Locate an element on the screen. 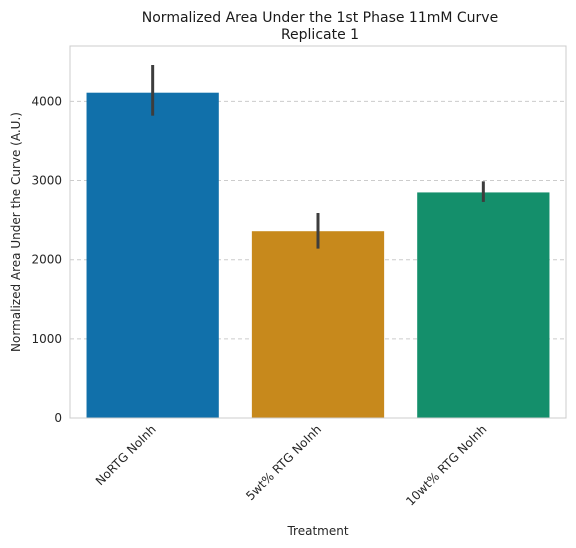 The width and height of the screenshot is (576, 548). y-tick-label: 4000 is located at coordinates (46, 101).